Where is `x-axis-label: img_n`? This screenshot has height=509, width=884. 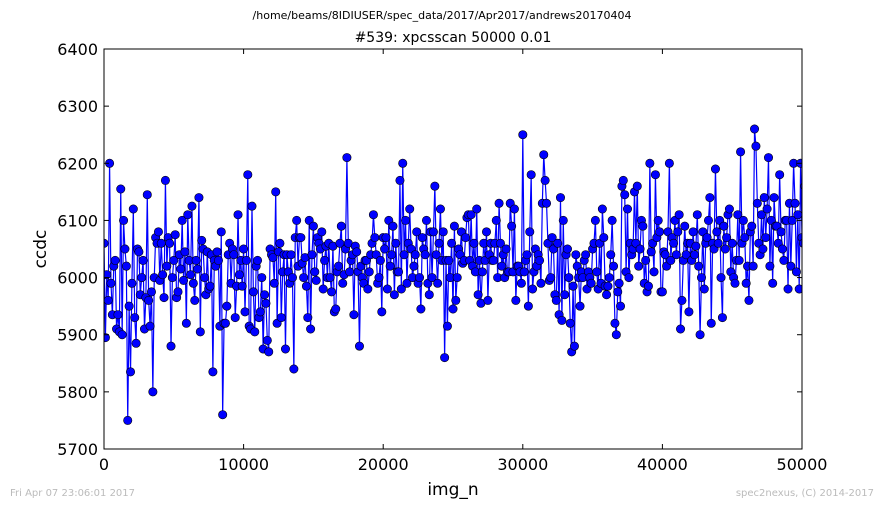 x-axis-label: img_n is located at coordinates (452, 490).